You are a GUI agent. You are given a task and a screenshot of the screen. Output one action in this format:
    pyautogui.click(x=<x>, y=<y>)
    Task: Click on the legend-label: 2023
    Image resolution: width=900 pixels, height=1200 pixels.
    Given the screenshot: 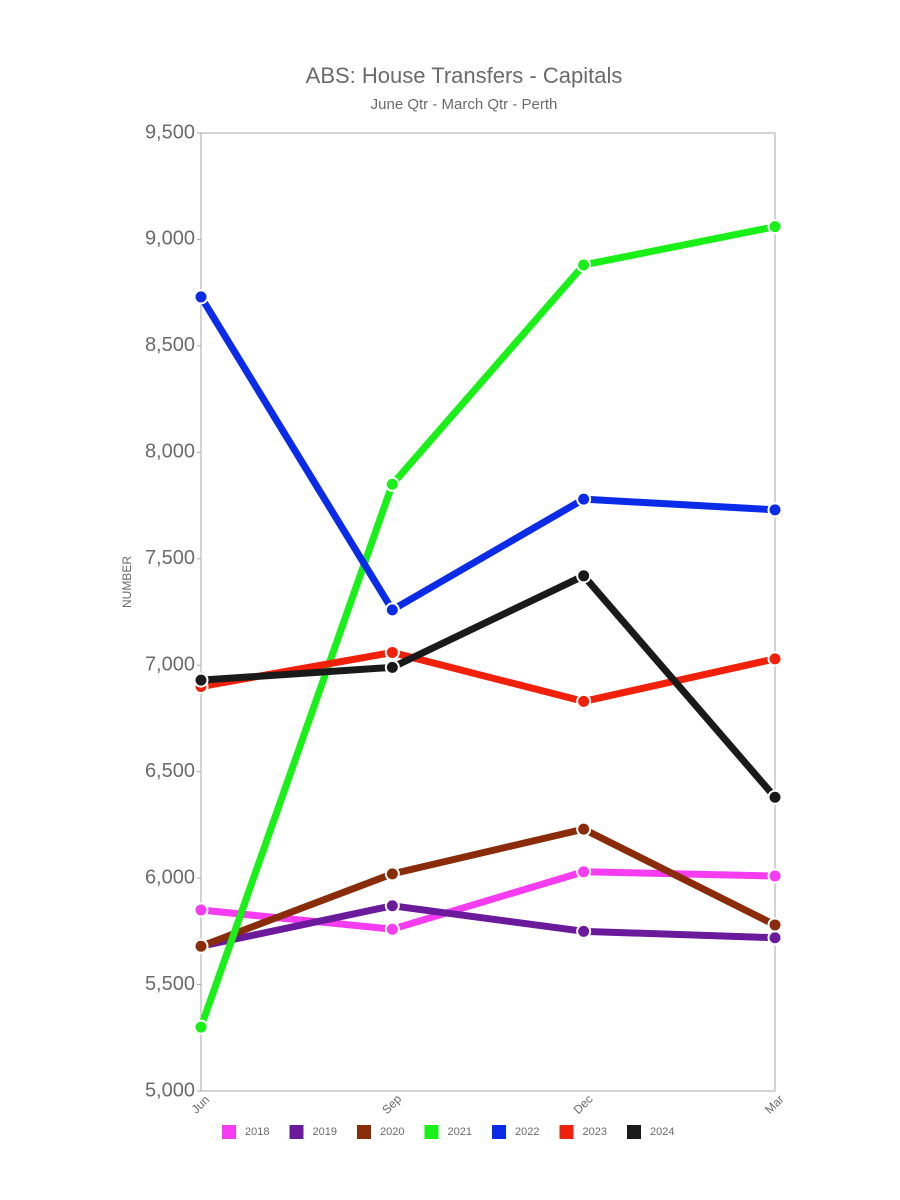 What is the action you would take?
    pyautogui.click(x=595, y=1132)
    